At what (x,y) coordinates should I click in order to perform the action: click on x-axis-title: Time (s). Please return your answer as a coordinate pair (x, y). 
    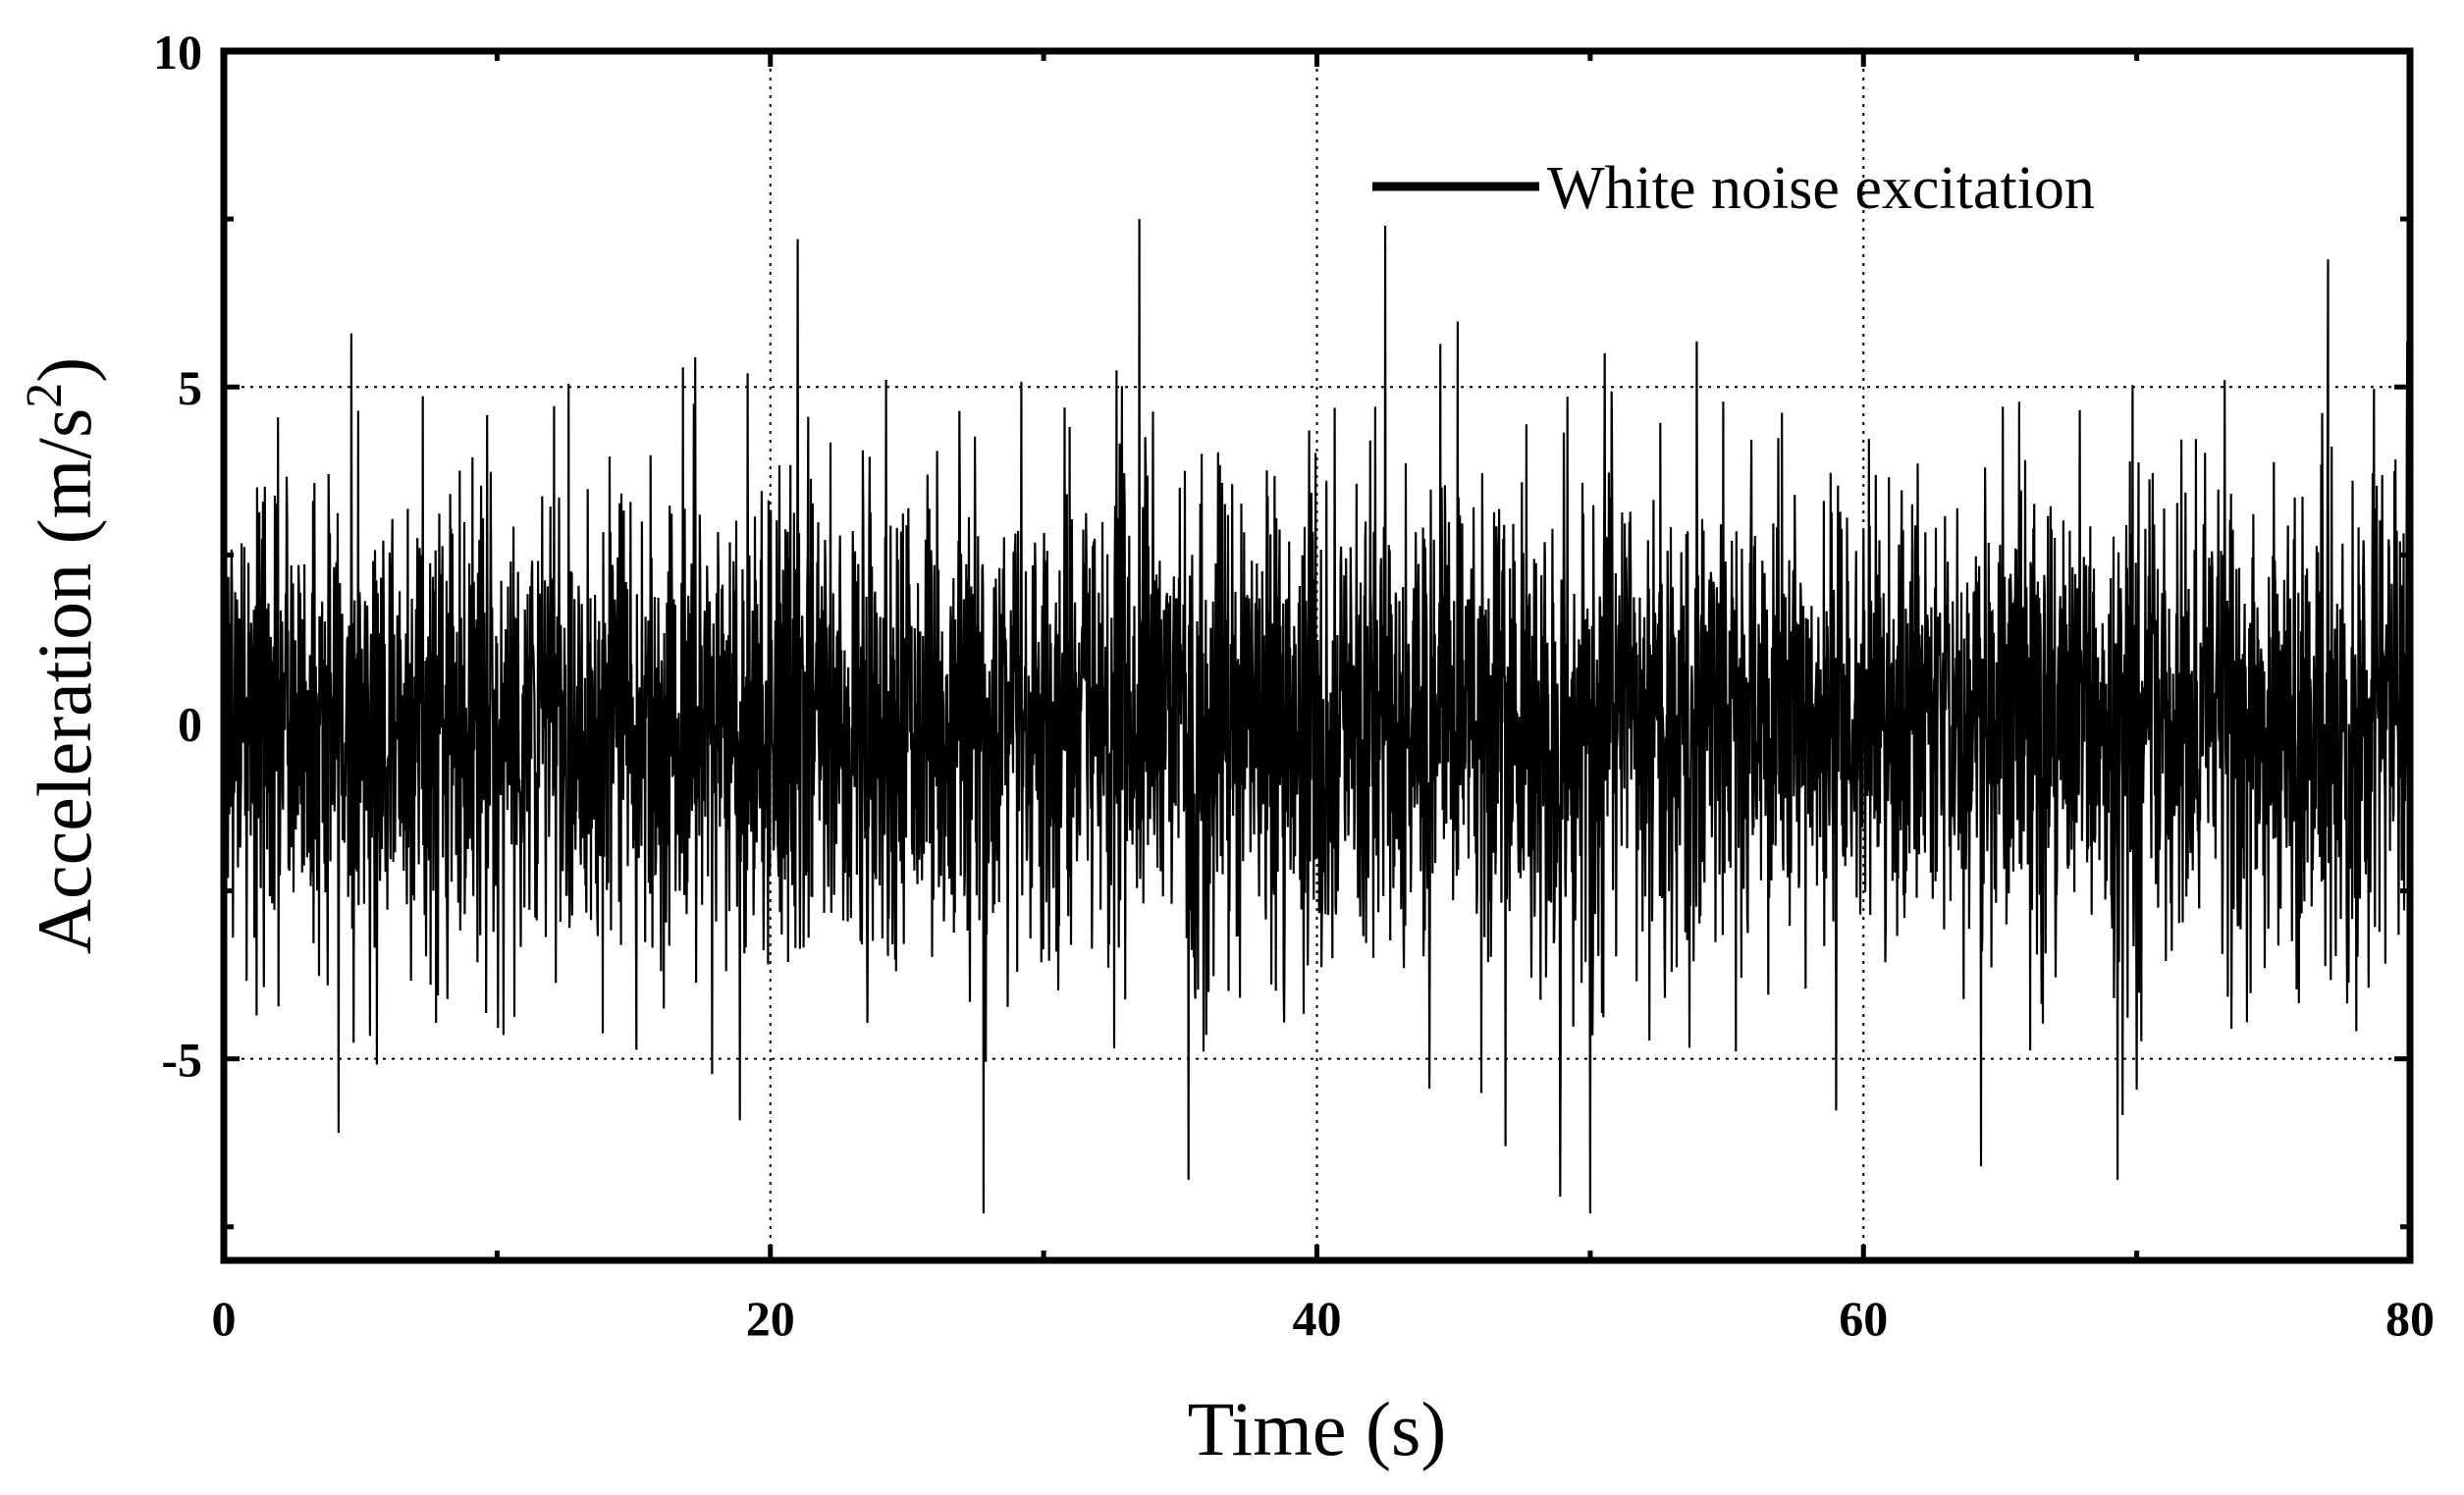
    Looking at the image, I should click on (1317, 1428).